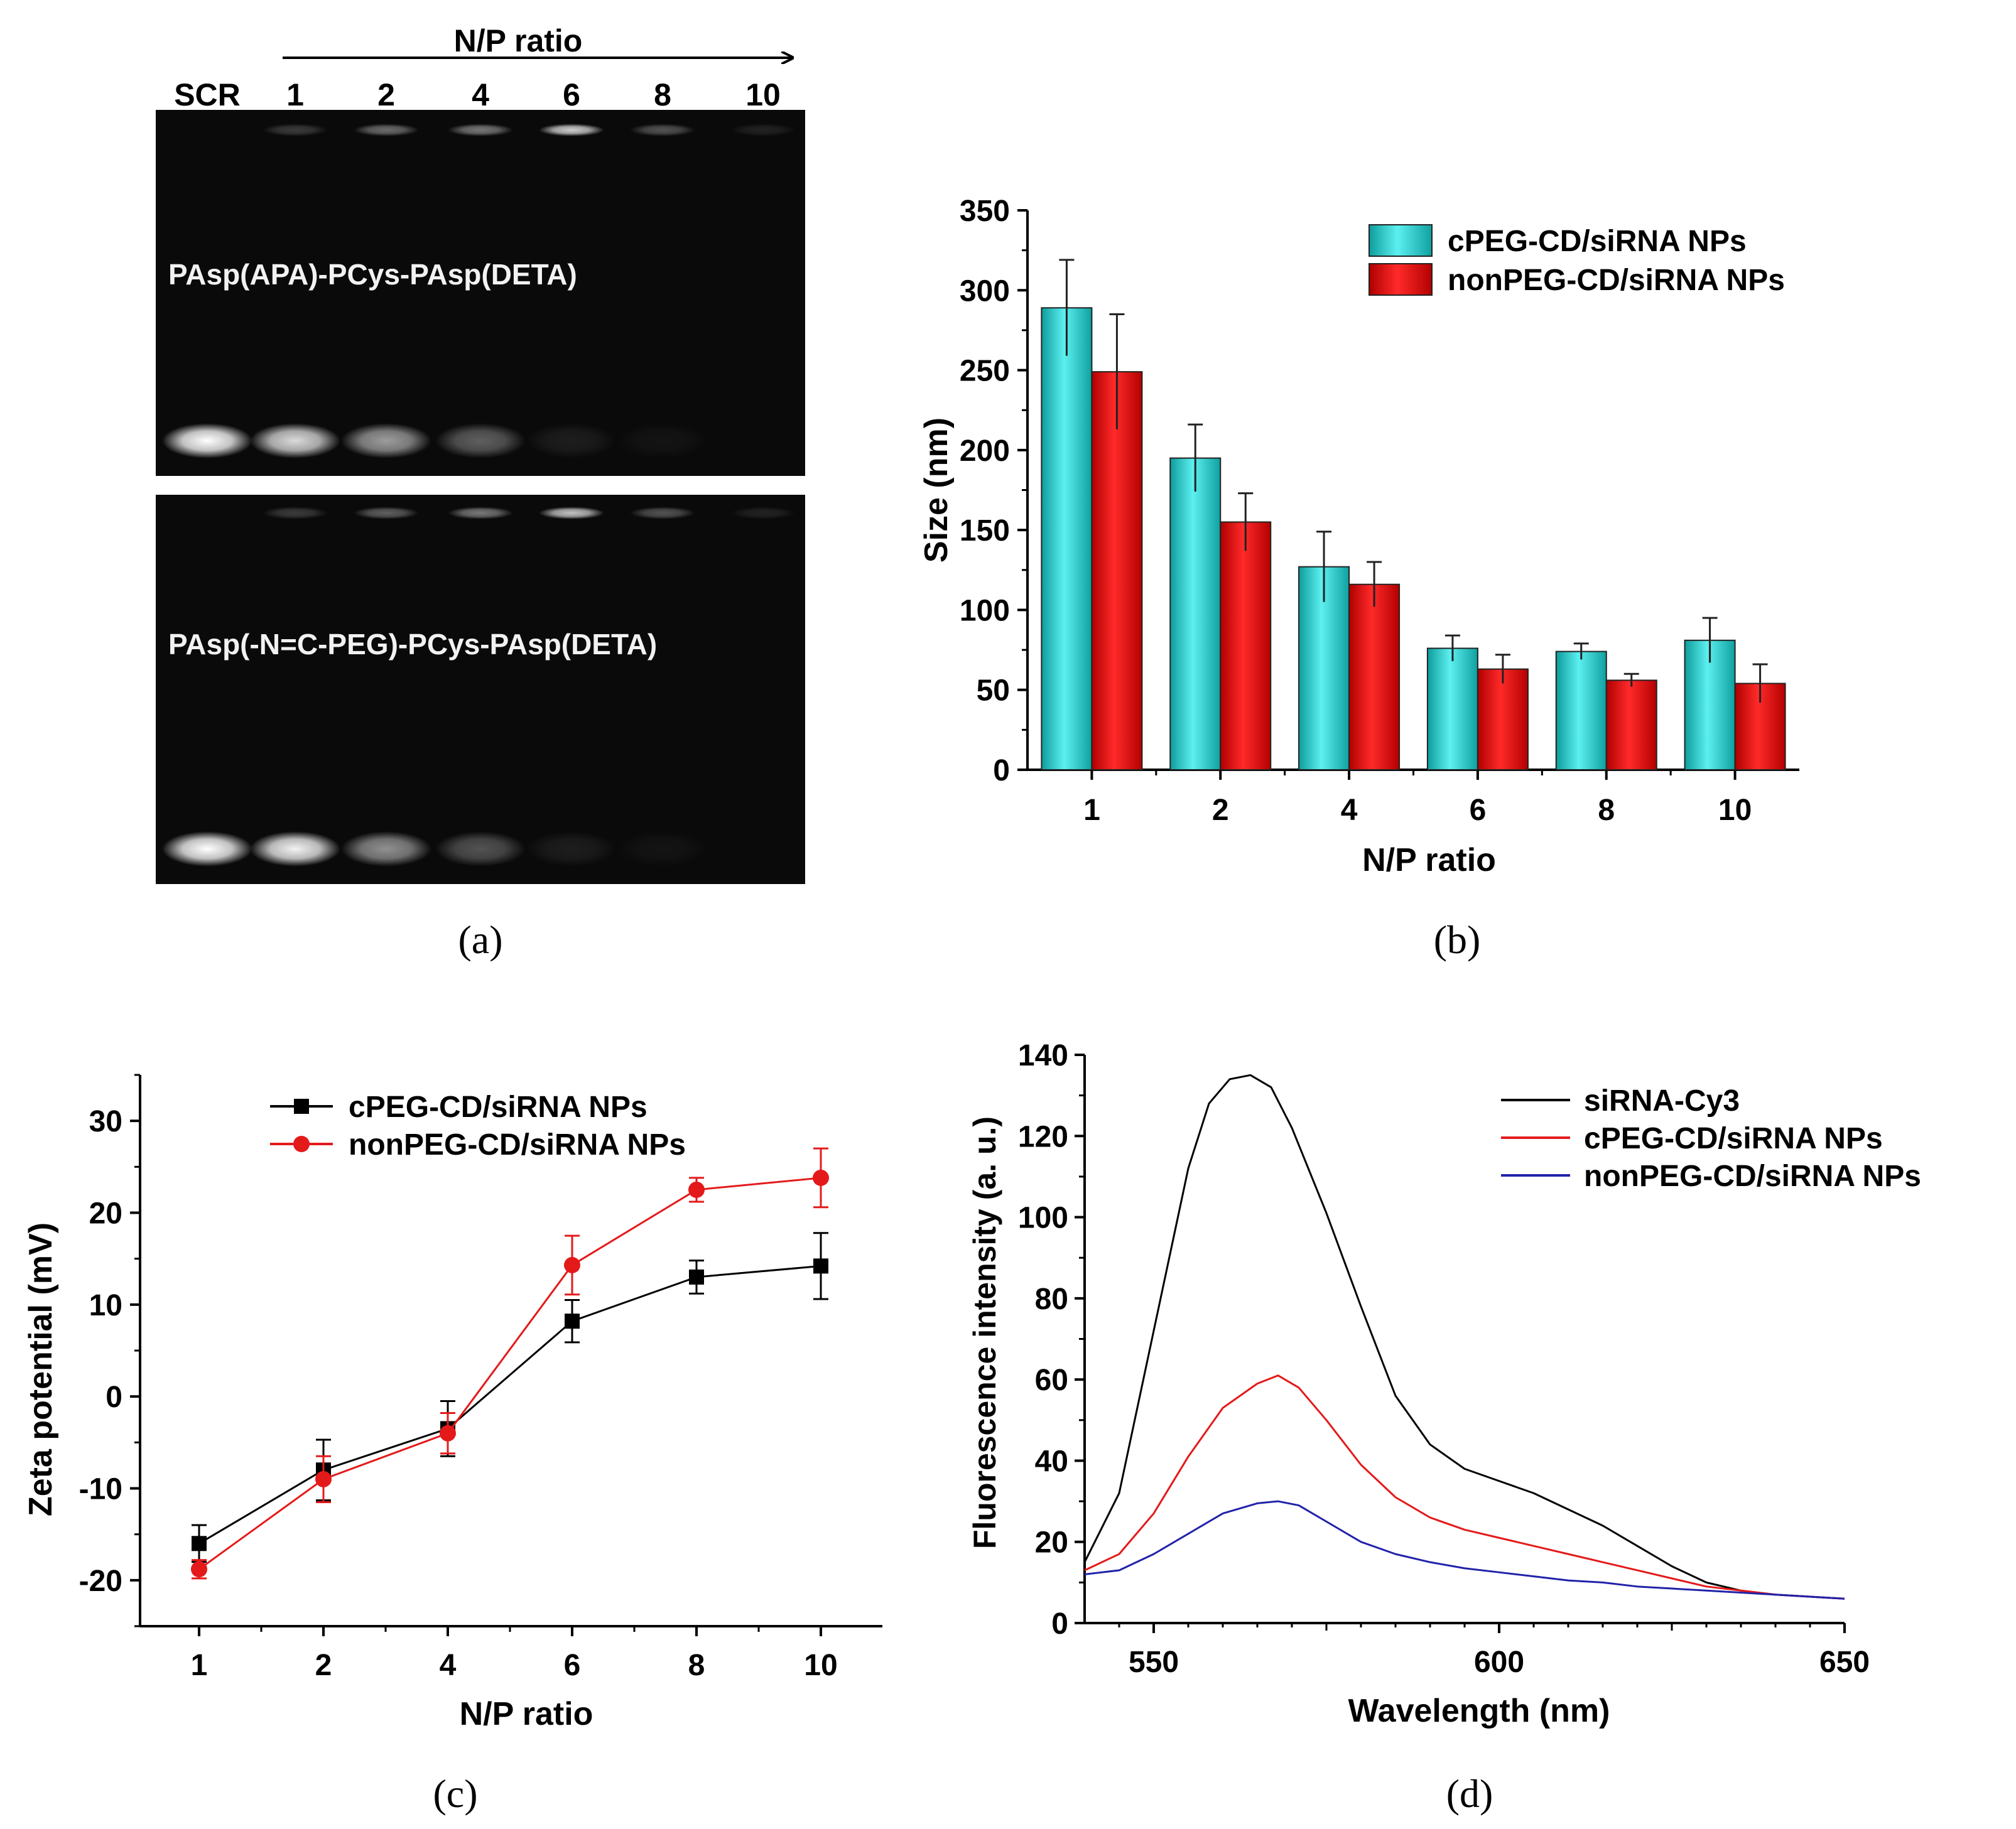 The height and width of the screenshot is (1829, 2016). Describe the element at coordinates (1051, 1380) in the screenshot. I see `chart-d-y-tick-label: 60` at that location.